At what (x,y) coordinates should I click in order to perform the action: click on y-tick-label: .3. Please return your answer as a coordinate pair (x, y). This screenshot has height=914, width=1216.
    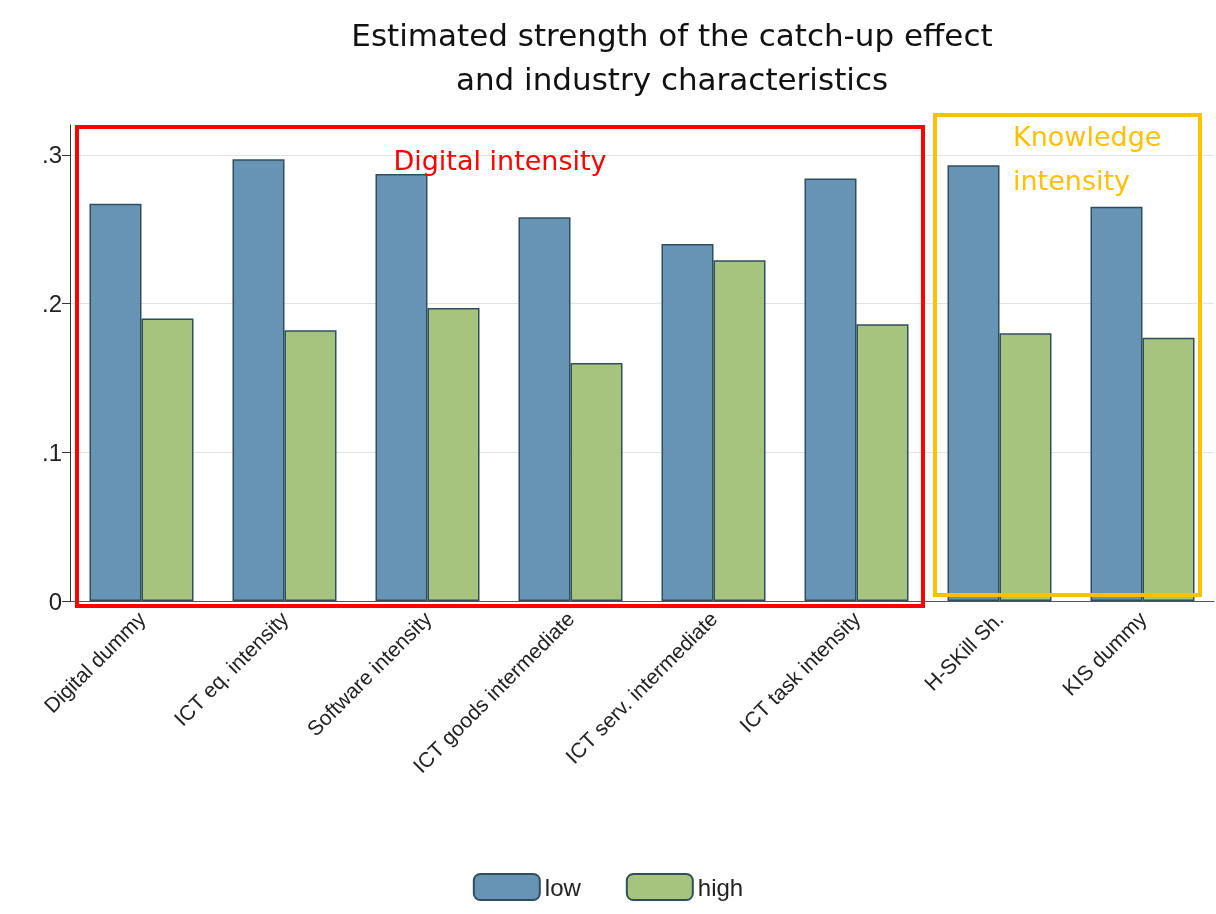
    Looking at the image, I should click on (51, 155).